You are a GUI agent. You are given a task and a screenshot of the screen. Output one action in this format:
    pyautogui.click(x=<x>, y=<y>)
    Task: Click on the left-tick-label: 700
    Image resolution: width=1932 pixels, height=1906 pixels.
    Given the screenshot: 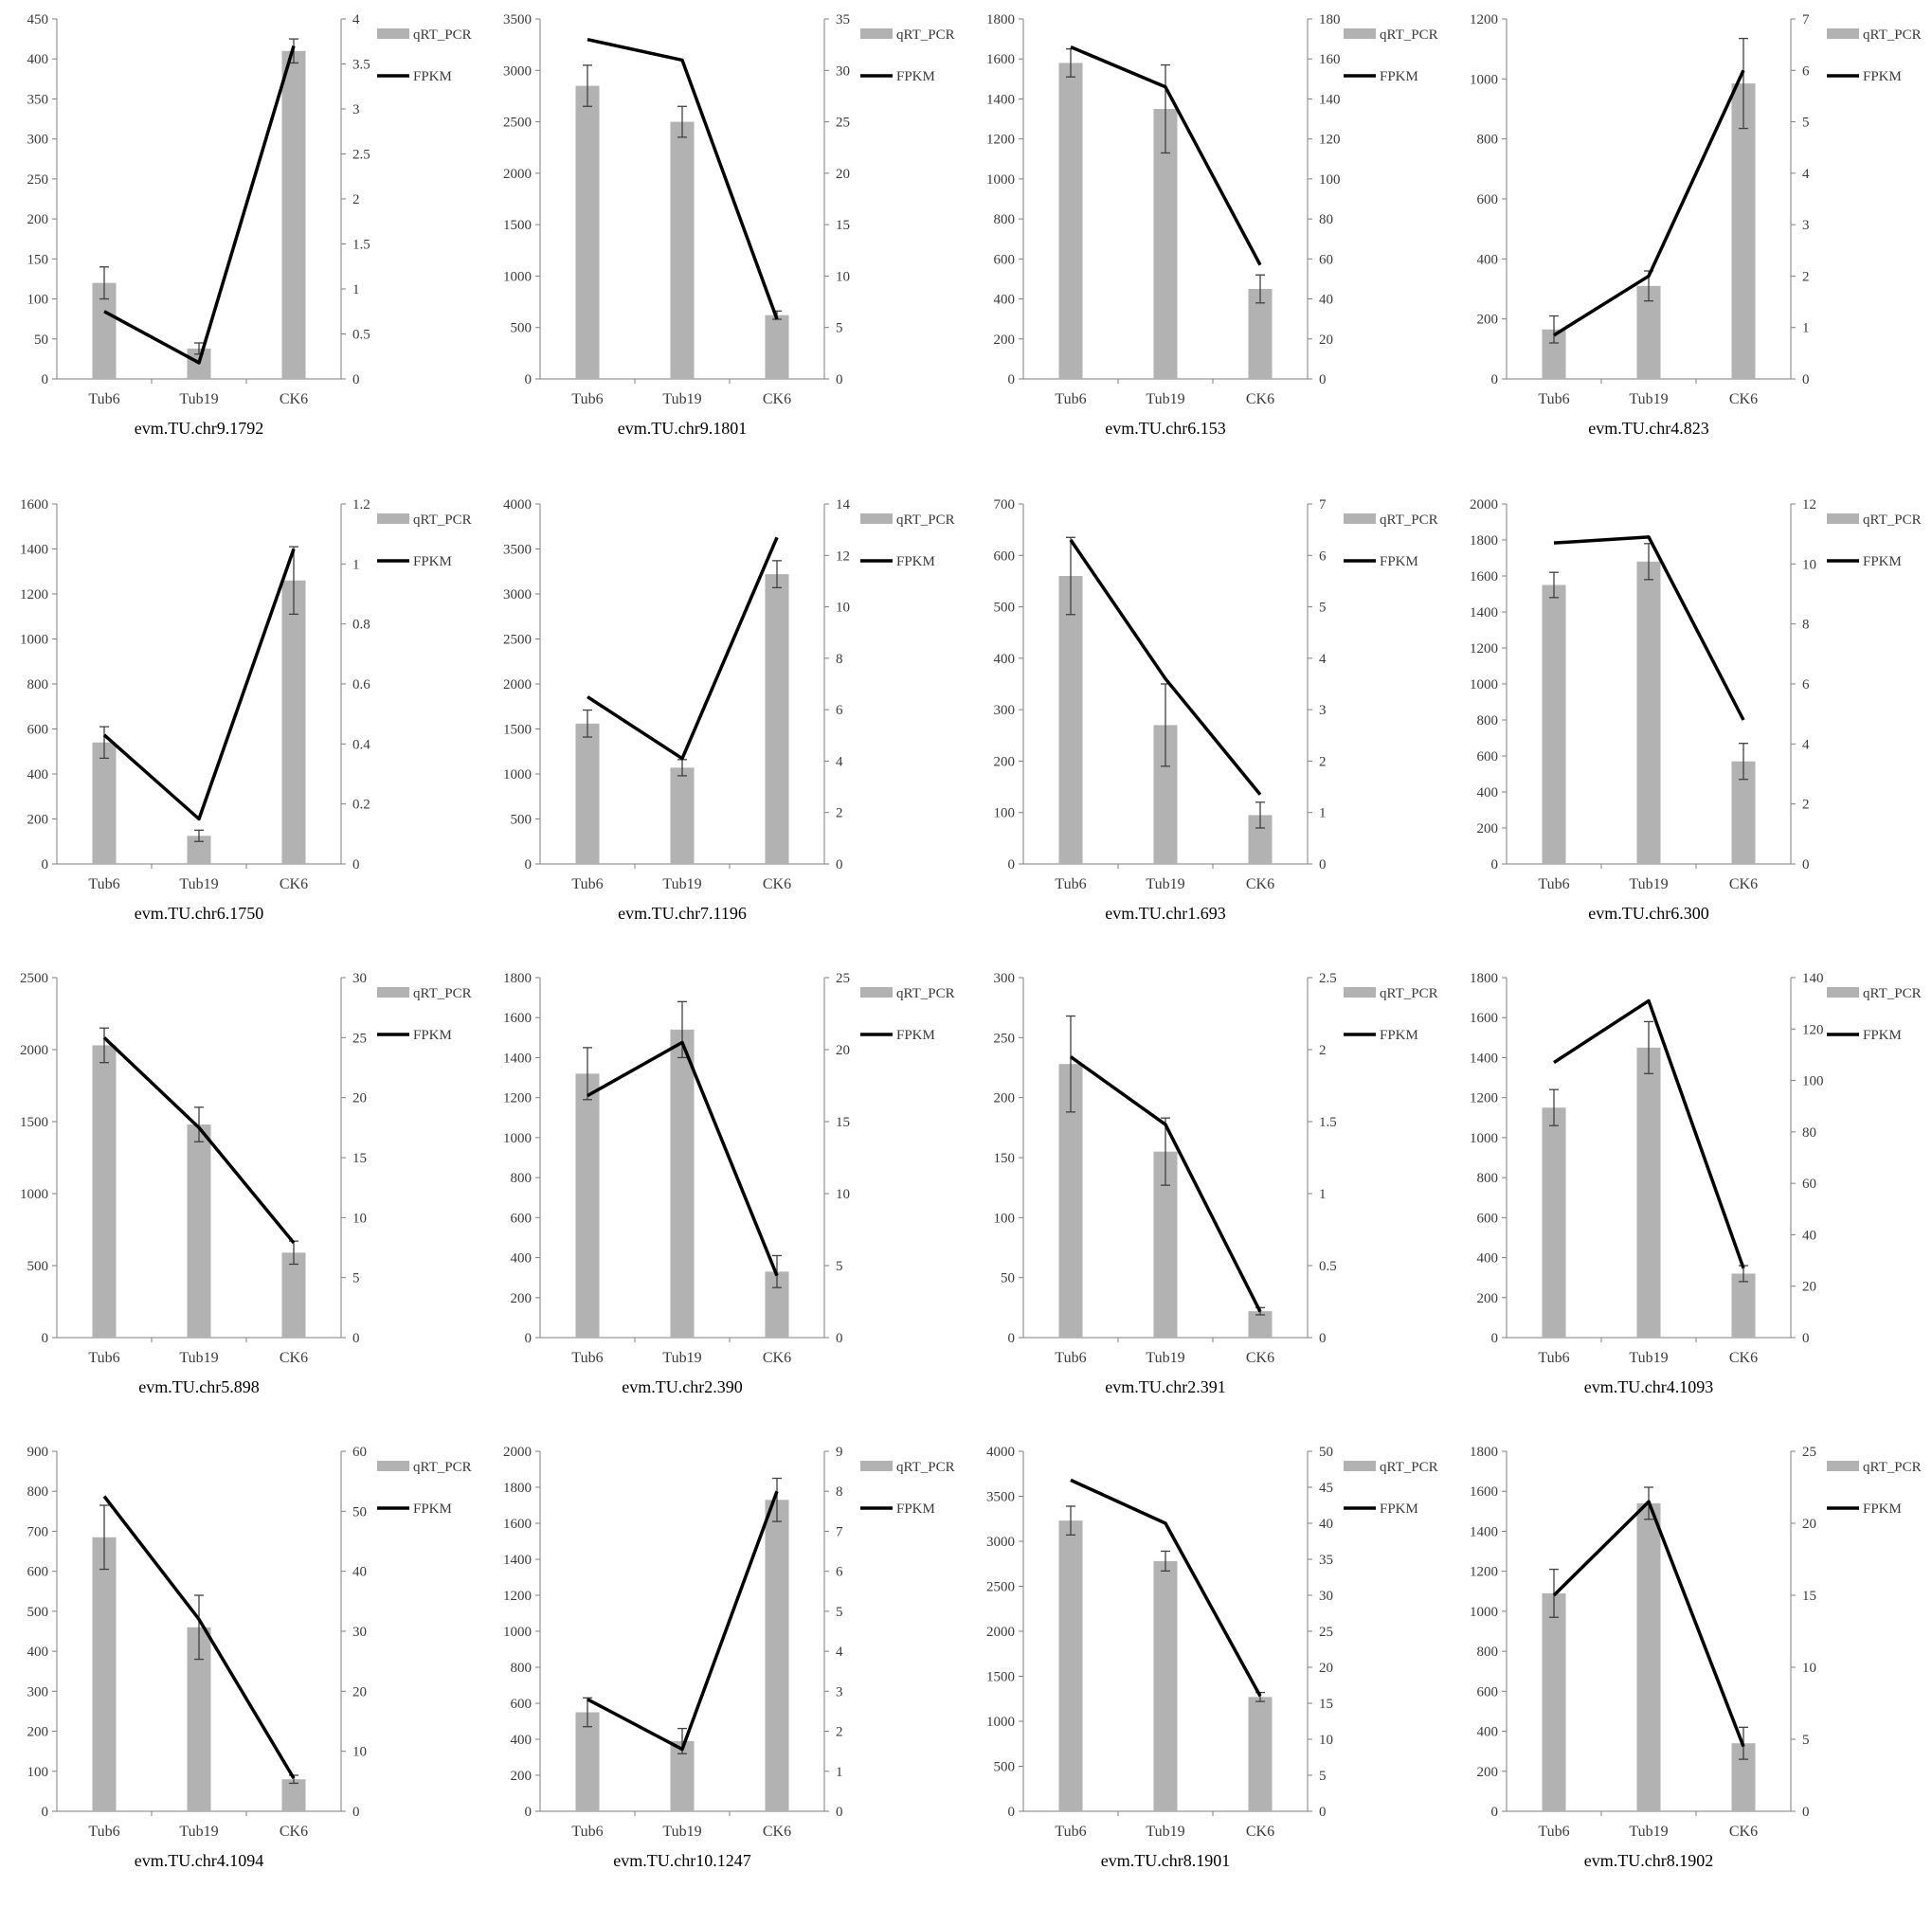 What is the action you would take?
    pyautogui.click(x=38, y=1532)
    